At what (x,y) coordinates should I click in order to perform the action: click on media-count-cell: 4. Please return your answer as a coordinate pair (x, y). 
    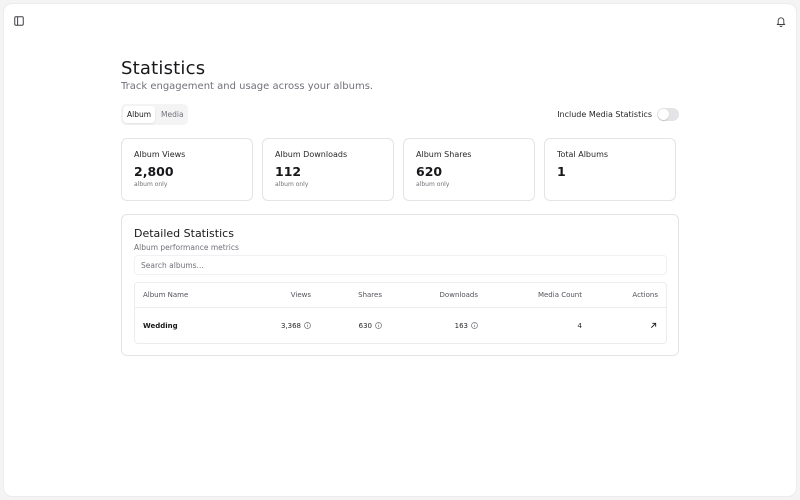
    Looking at the image, I should click on (579, 325).